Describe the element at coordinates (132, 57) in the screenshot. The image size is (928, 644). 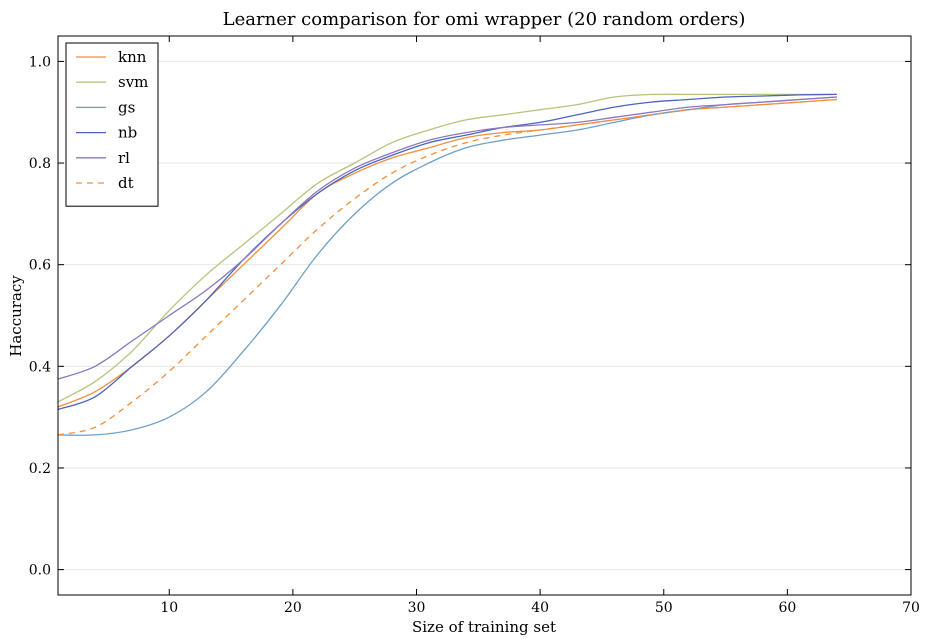
I see `legend-label-knn: knn` at that location.